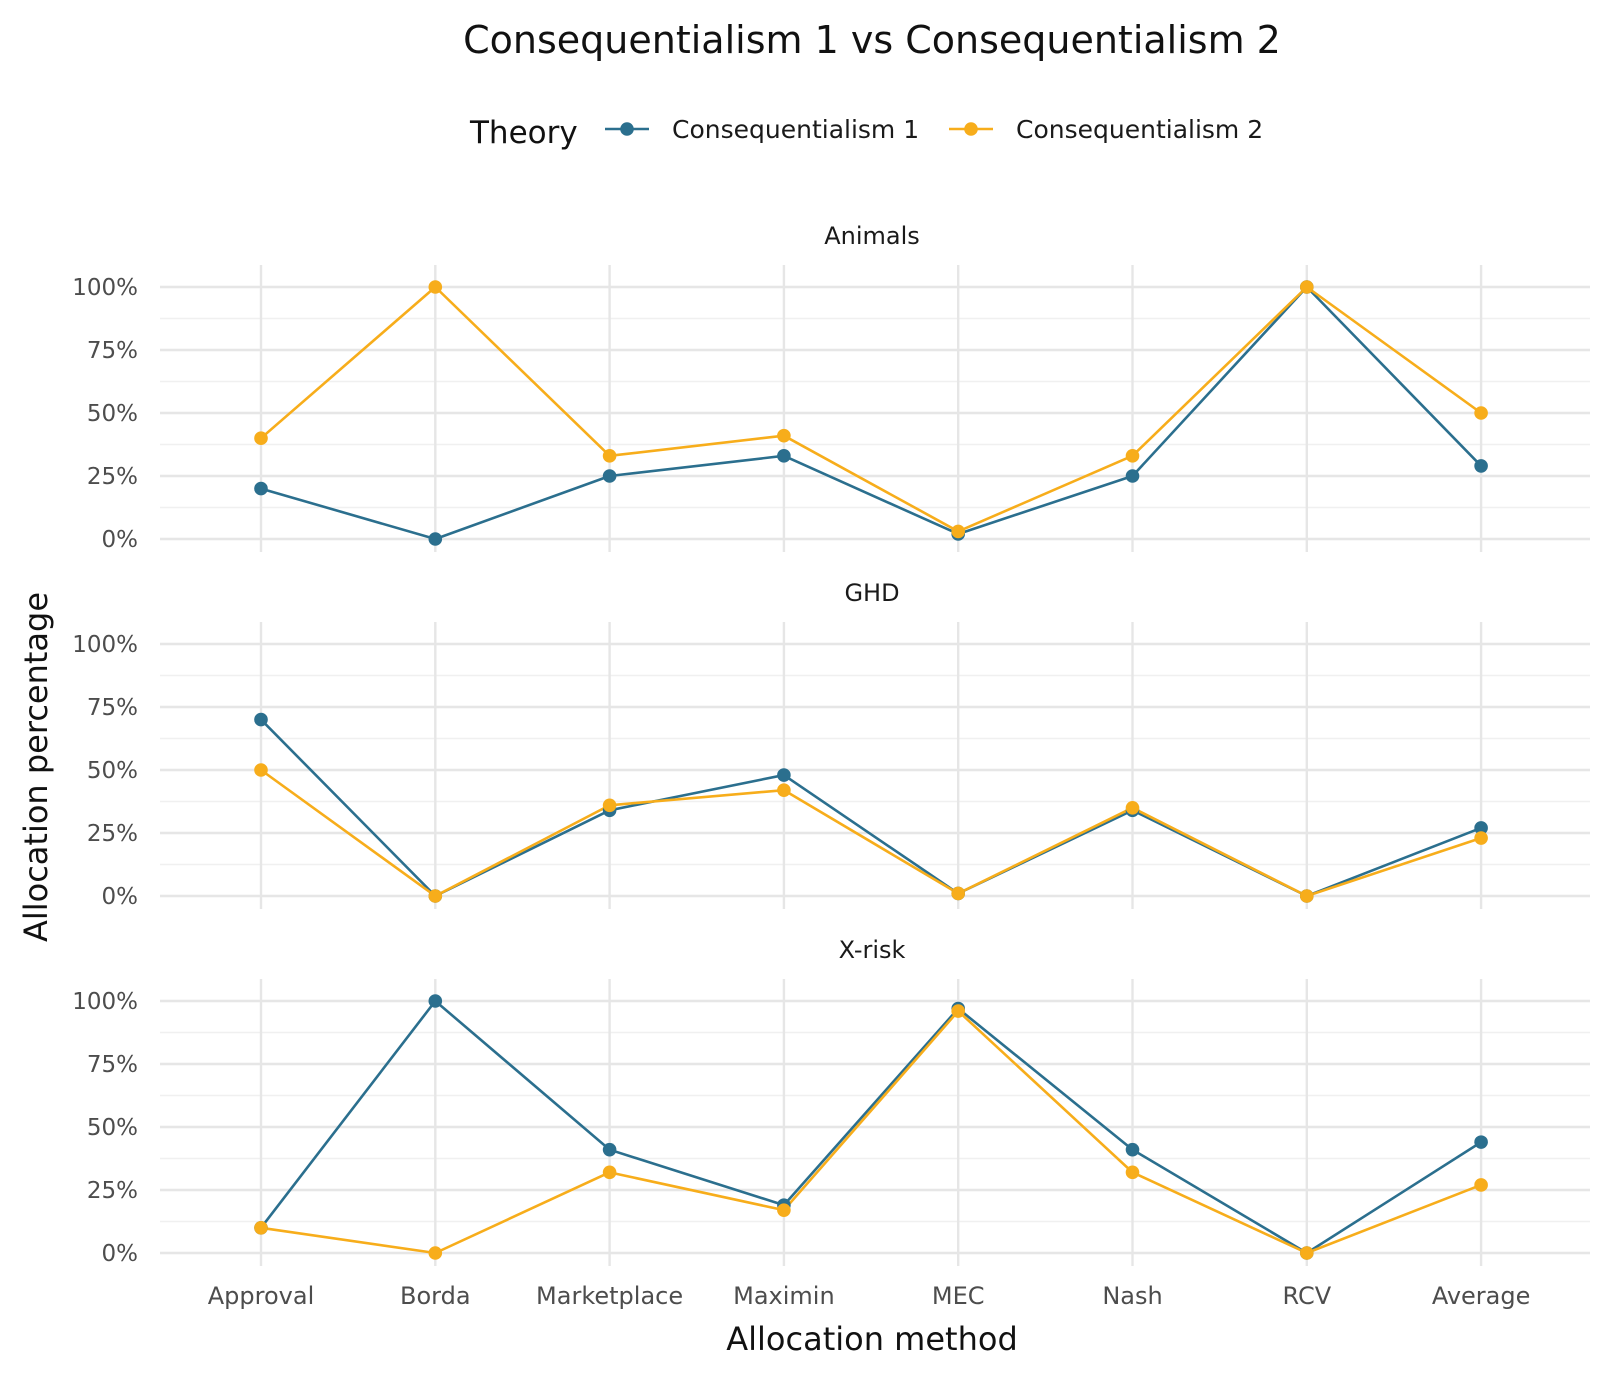 This screenshot has height=1375, width=1600. What do you see at coordinates (1481, 1296) in the screenshot?
I see `x-tick-label: Average` at bounding box center [1481, 1296].